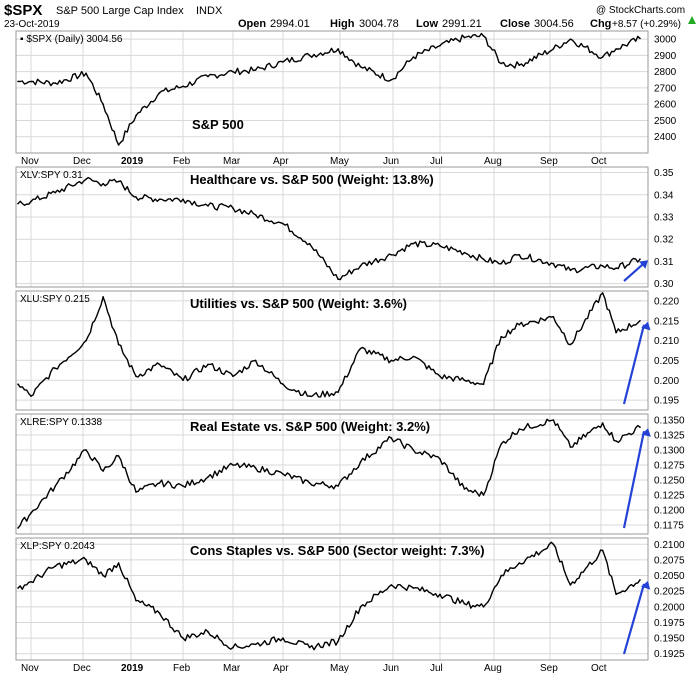  Describe the element at coordinates (61, 422) in the screenshot. I see `panel-legend: XLRE:SPY 0.1338` at that location.